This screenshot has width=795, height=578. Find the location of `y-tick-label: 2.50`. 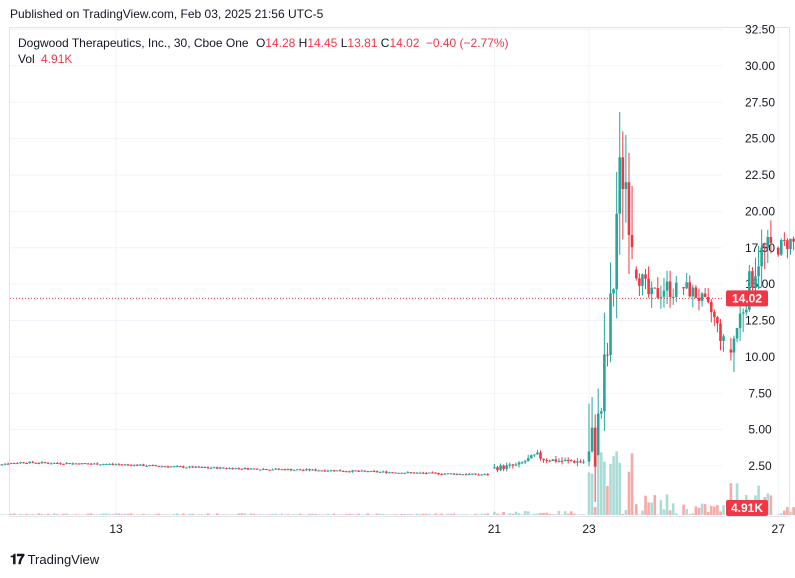

y-tick-label: 2.50 is located at coordinates (760, 466).